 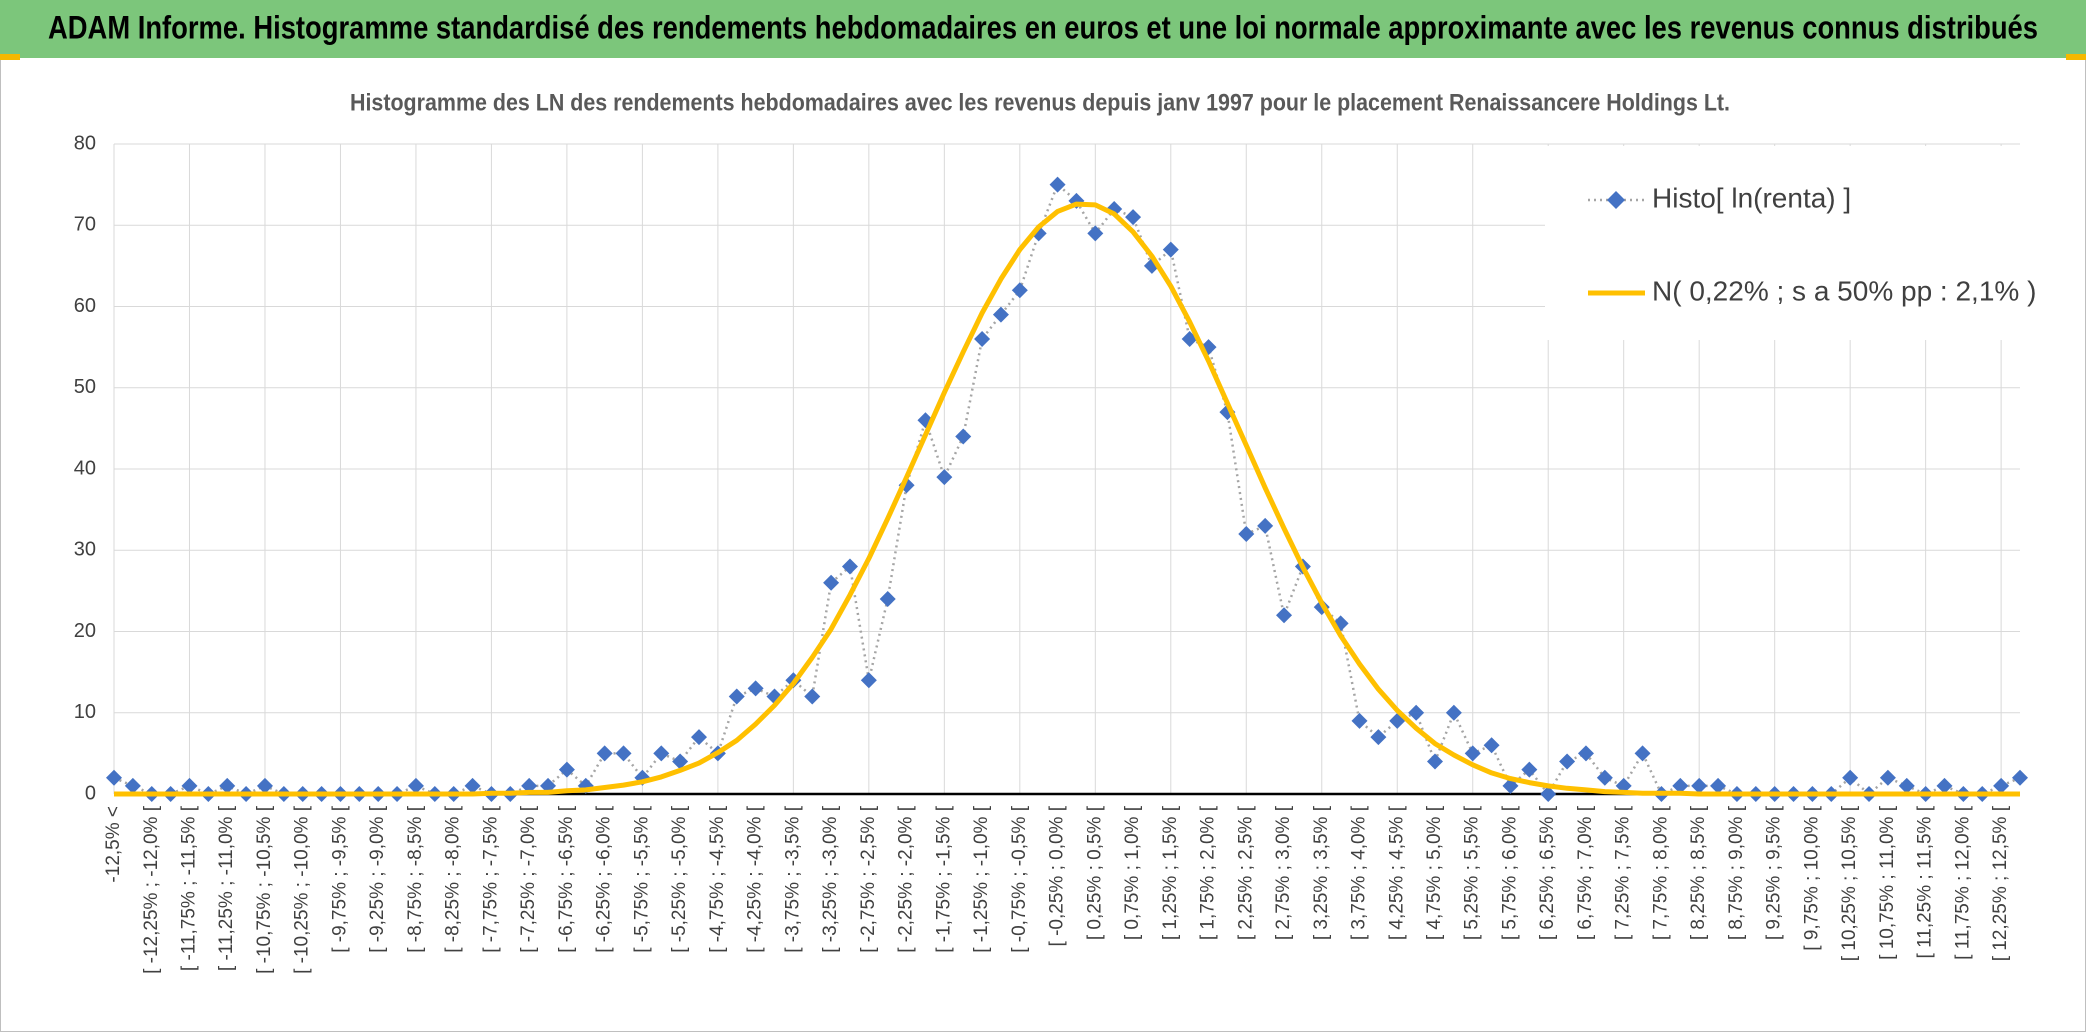 I want to click on x-tick-label: [ -2,25% ; -2,0% [, so click(x=906, y=879).